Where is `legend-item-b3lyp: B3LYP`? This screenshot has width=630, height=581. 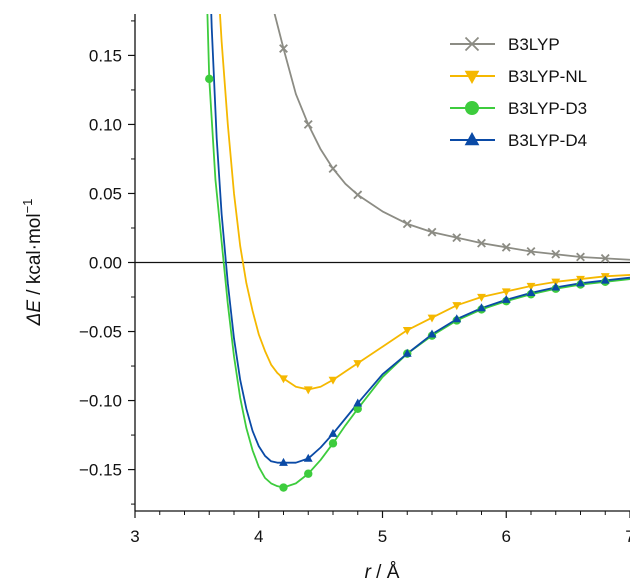
legend-item-b3lyp: B3LYP is located at coordinates (505, 44).